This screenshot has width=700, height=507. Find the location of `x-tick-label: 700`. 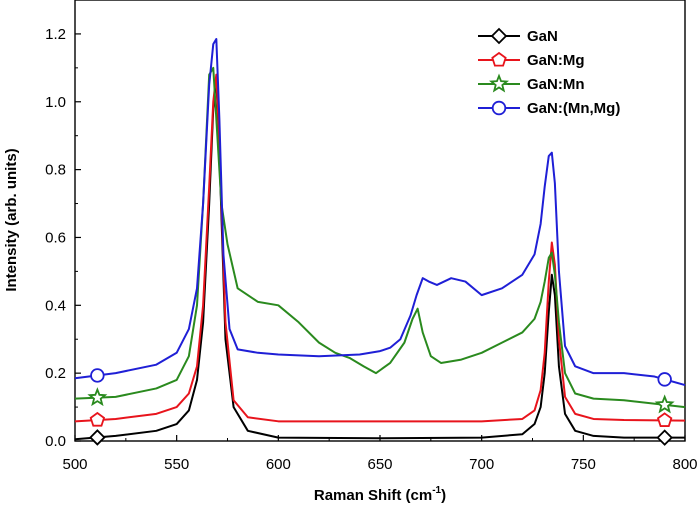

x-tick-label: 700 is located at coordinates (481, 464).